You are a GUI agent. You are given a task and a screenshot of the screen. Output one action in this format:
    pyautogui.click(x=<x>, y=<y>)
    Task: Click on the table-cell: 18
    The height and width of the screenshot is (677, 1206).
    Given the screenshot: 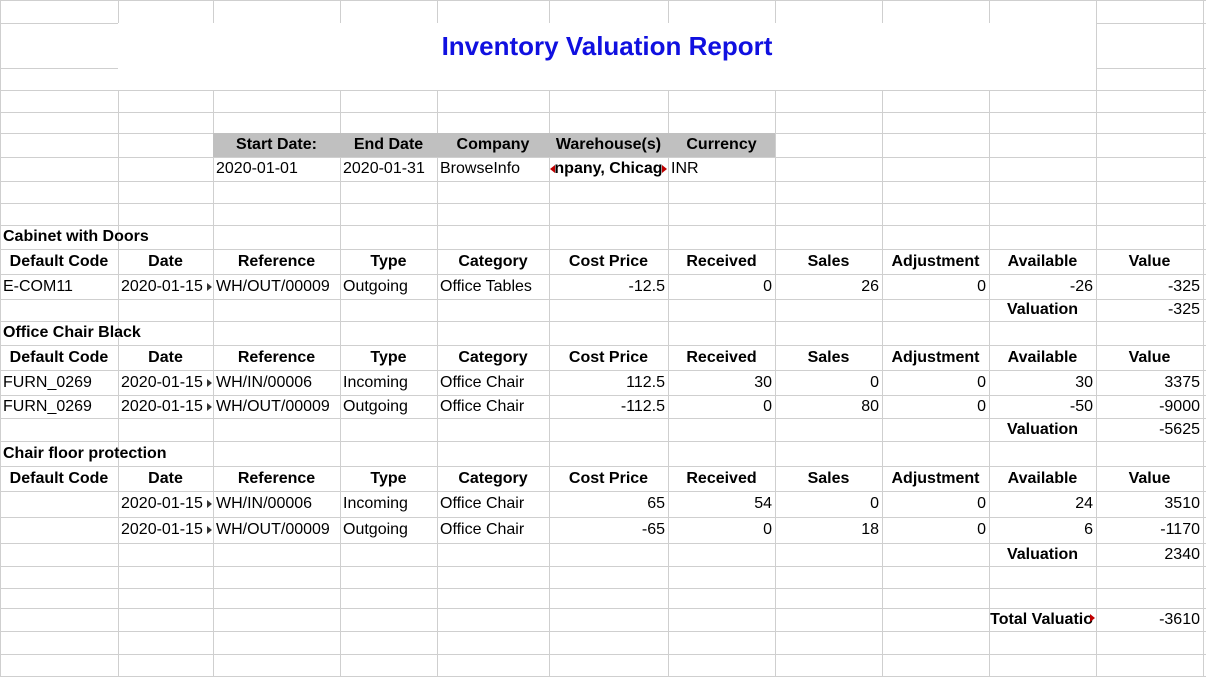 What is the action you would take?
    pyautogui.click(x=870, y=529)
    